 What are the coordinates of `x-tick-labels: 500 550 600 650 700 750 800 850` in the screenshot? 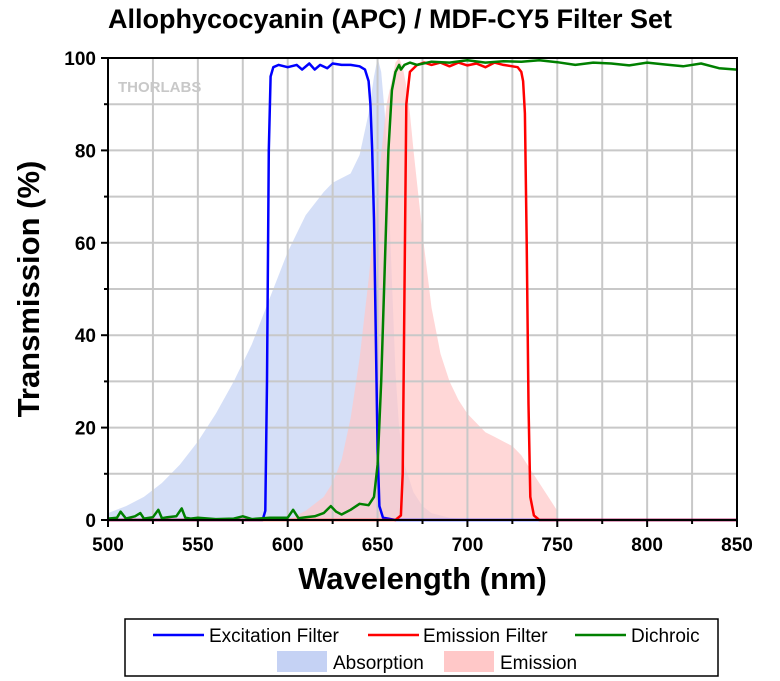 It's located at (422, 545).